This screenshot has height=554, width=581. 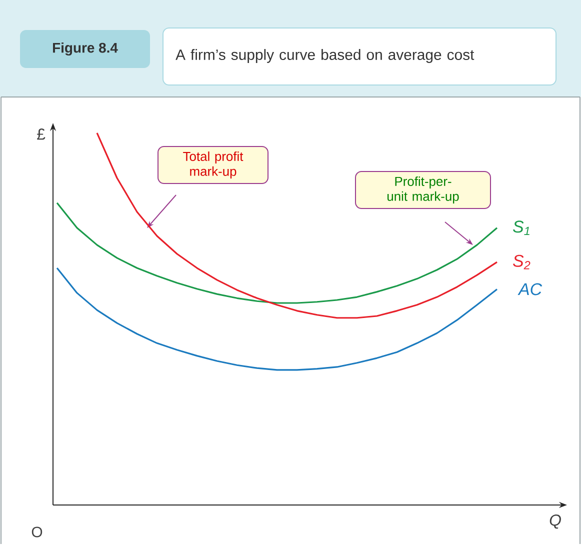 I want to click on x-axis-title: Q, so click(x=555, y=521).